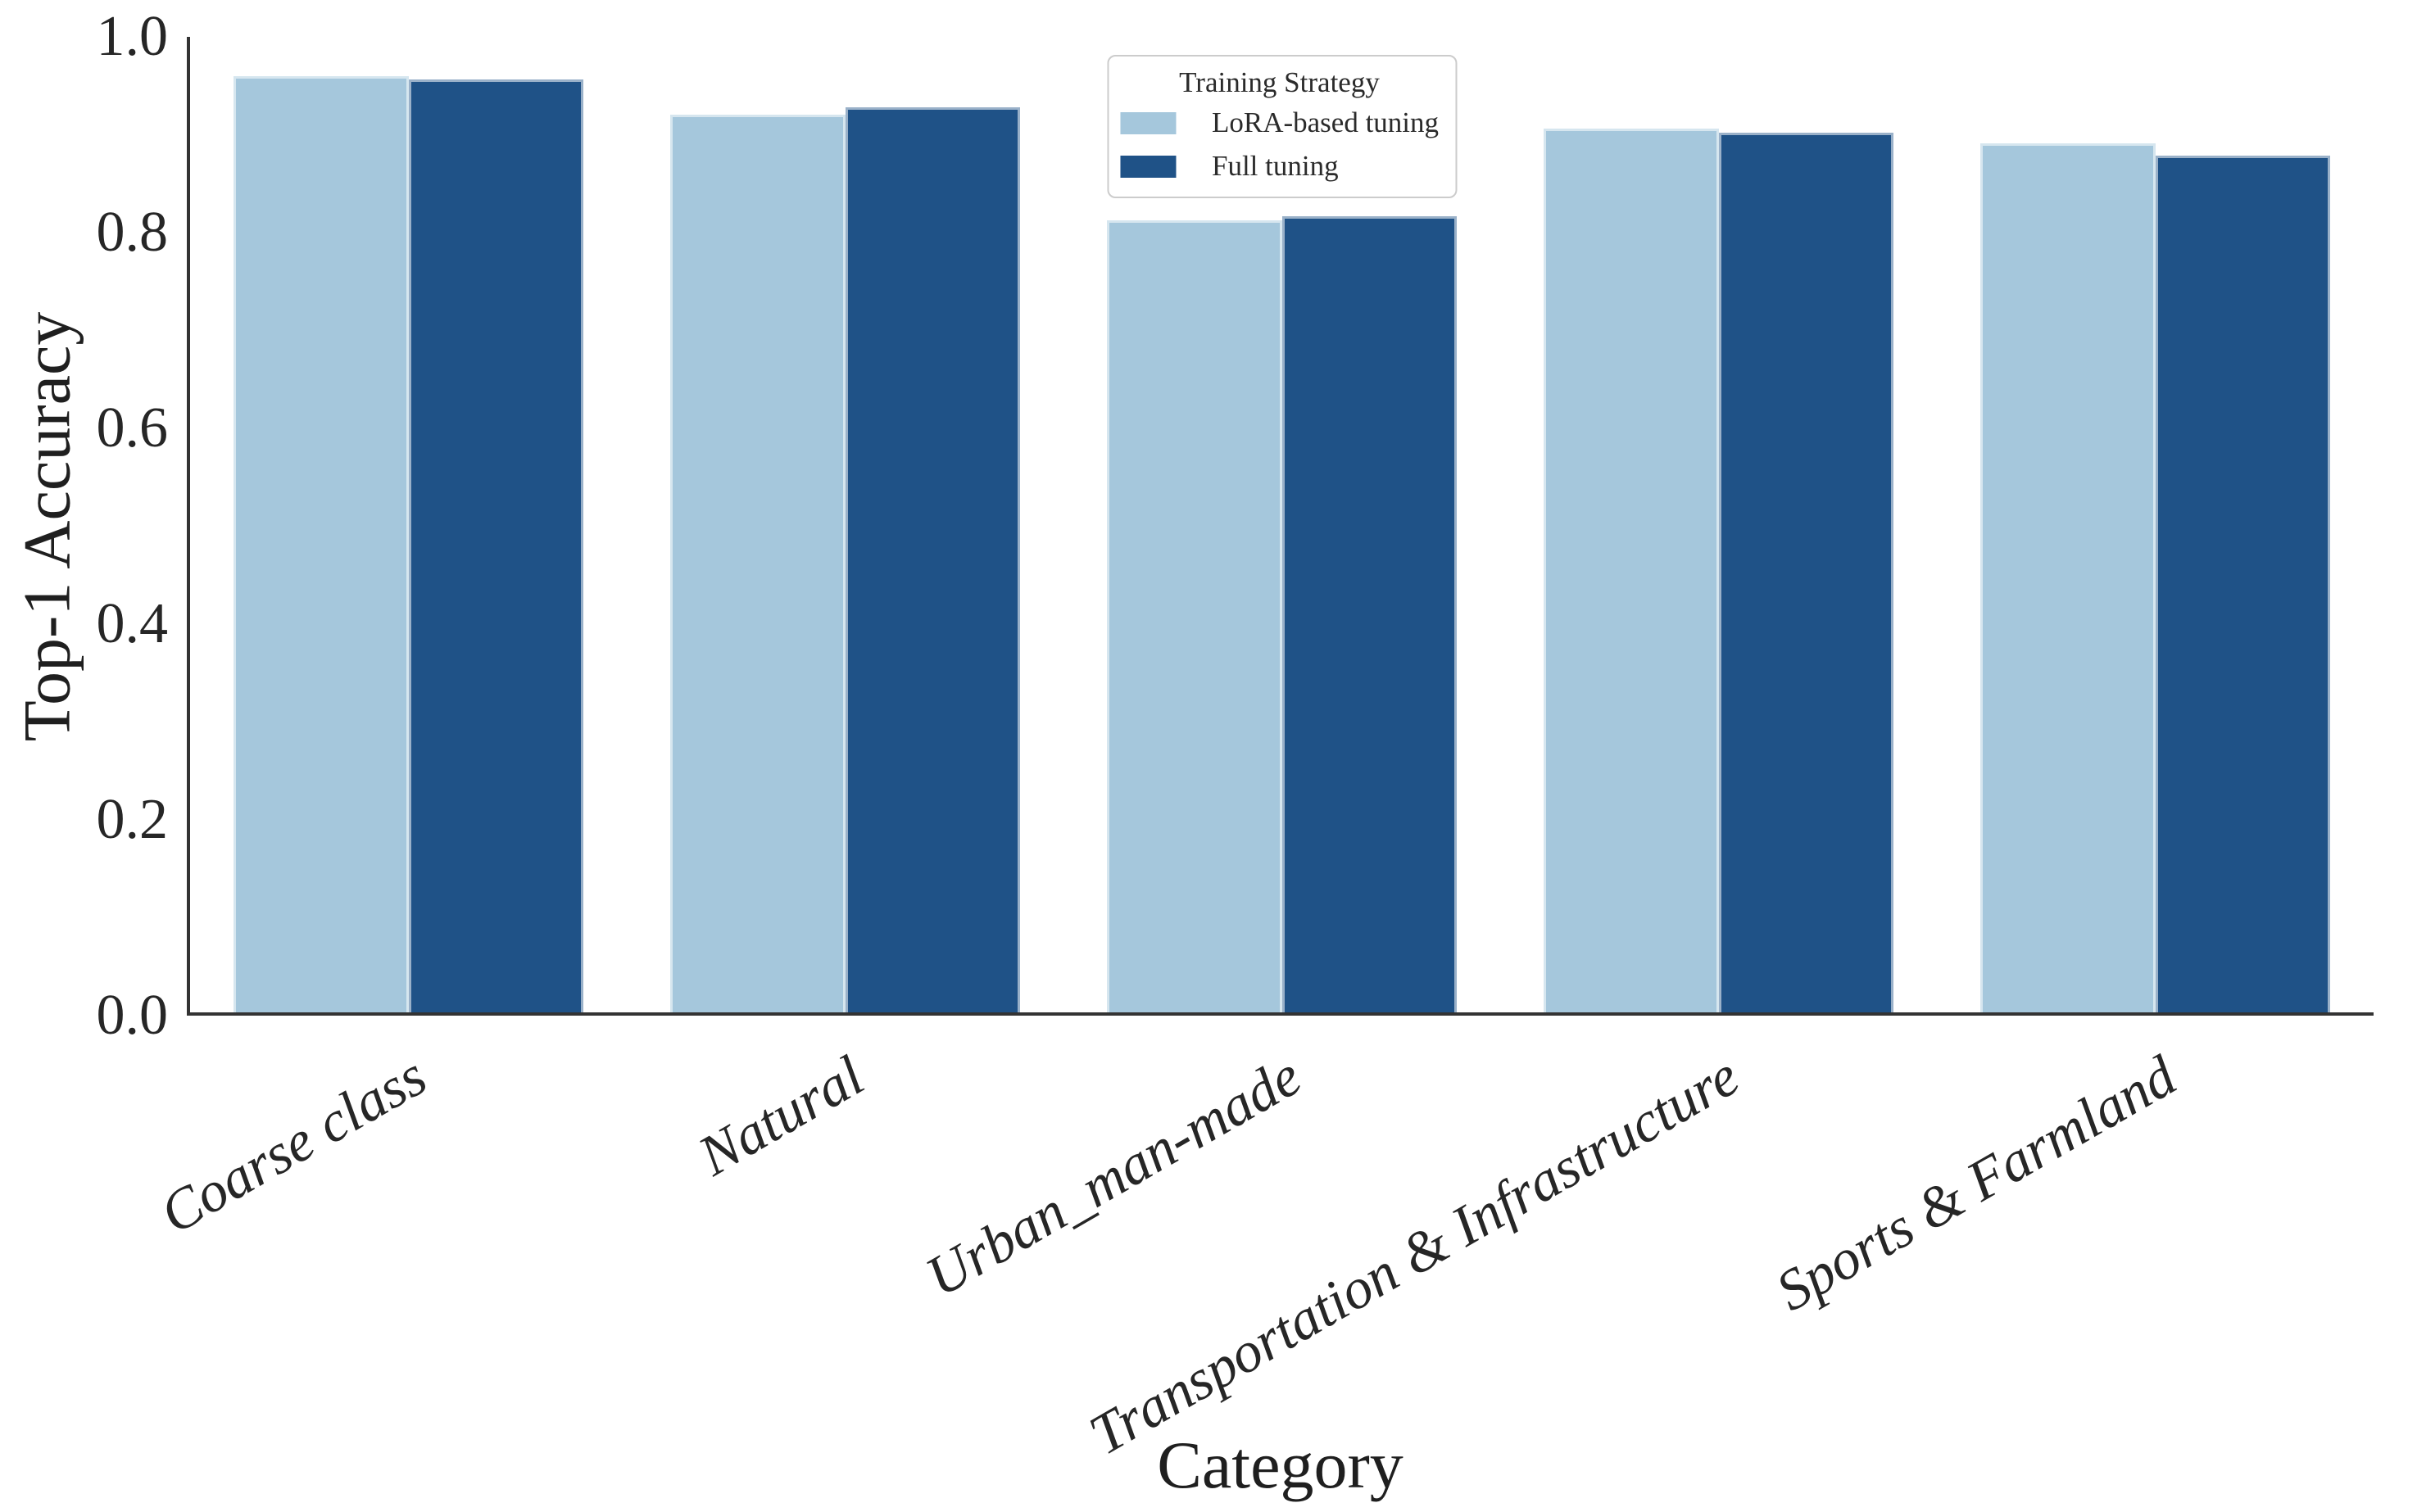  I want to click on x-tick-label: Sports & Farmland, so click(1976, 1184).